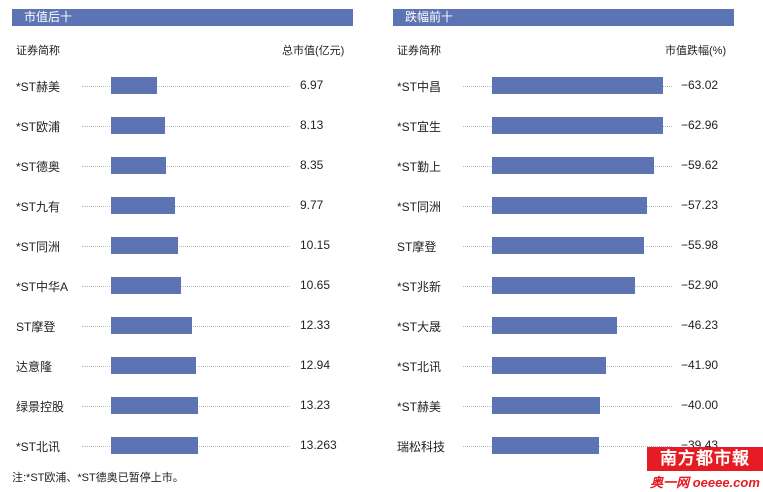 This screenshot has width=763, height=492. I want to click on panel-title: 跌幅前十, so click(563, 17).